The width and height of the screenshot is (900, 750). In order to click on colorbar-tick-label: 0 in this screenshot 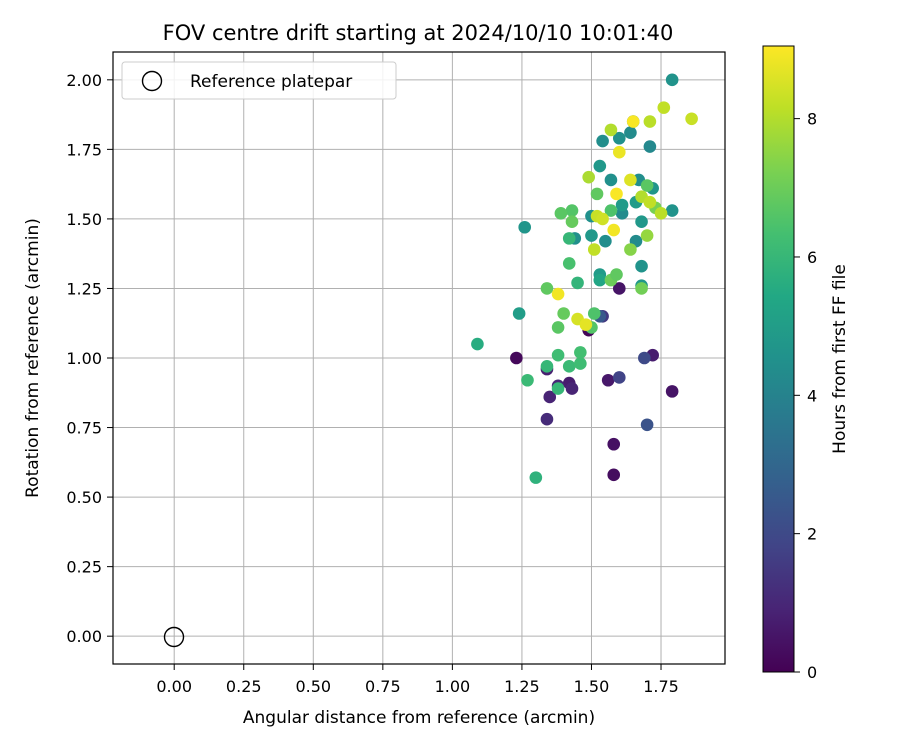, I will do `click(812, 672)`.